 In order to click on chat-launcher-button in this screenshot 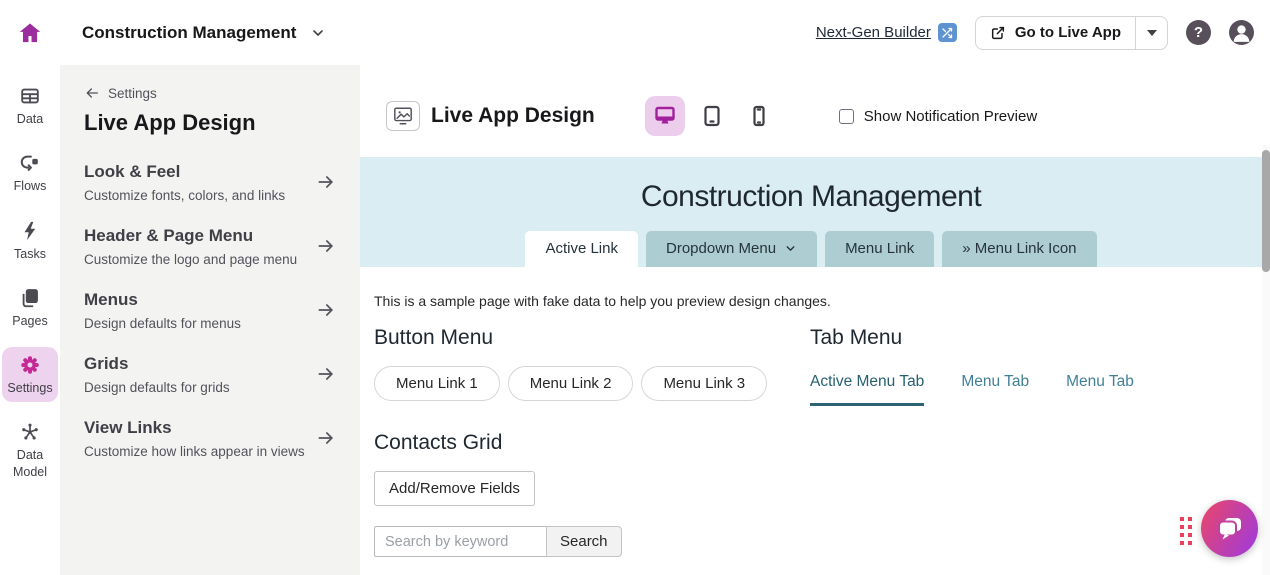, I will do `click(1229, 528)`.